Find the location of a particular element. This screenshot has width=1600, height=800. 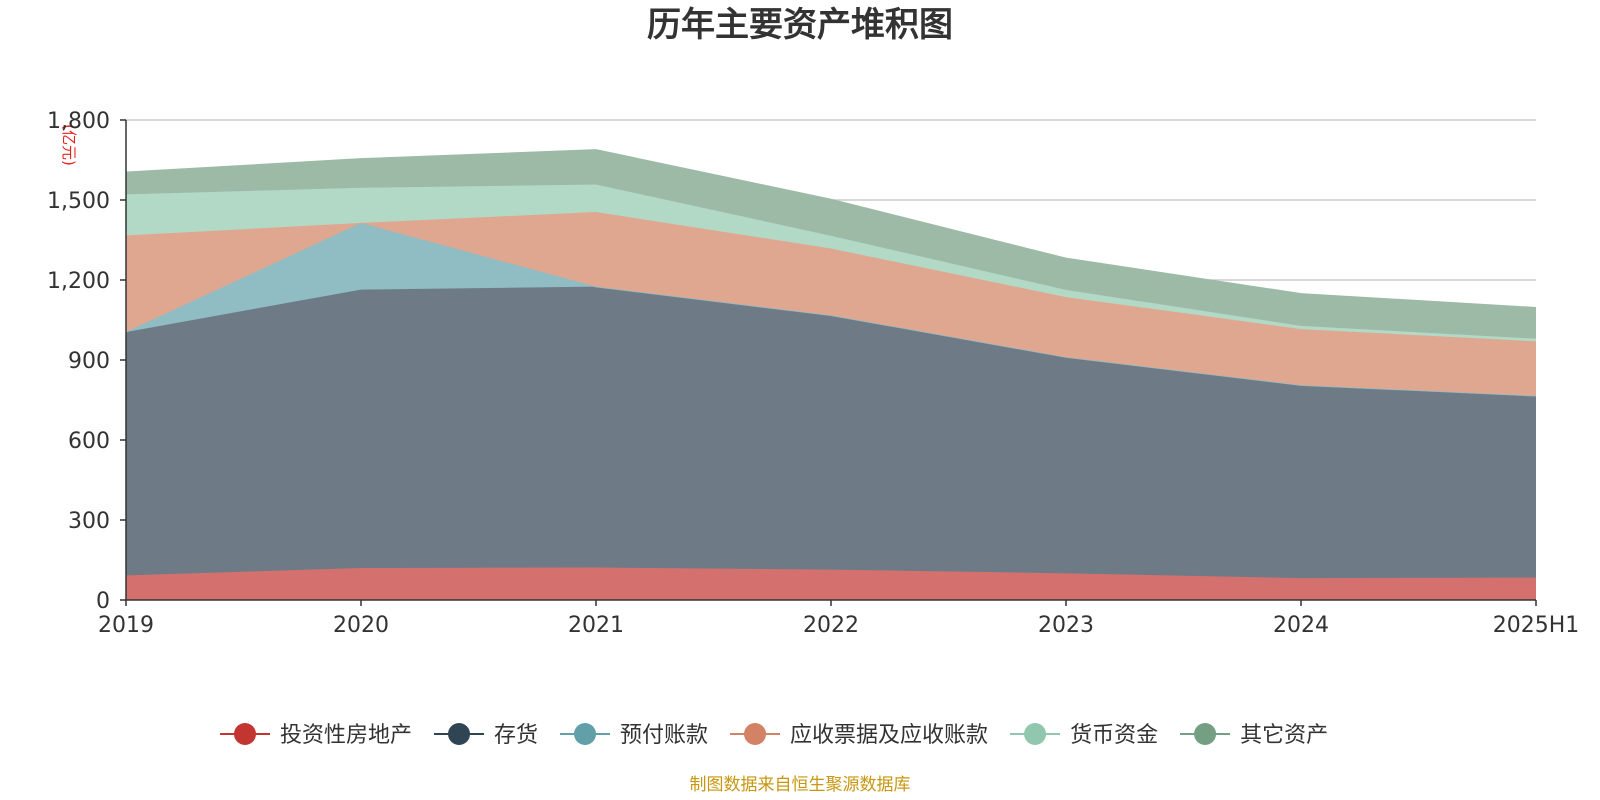

x-tick-label: 2020 is located at coordinates (361, 625).